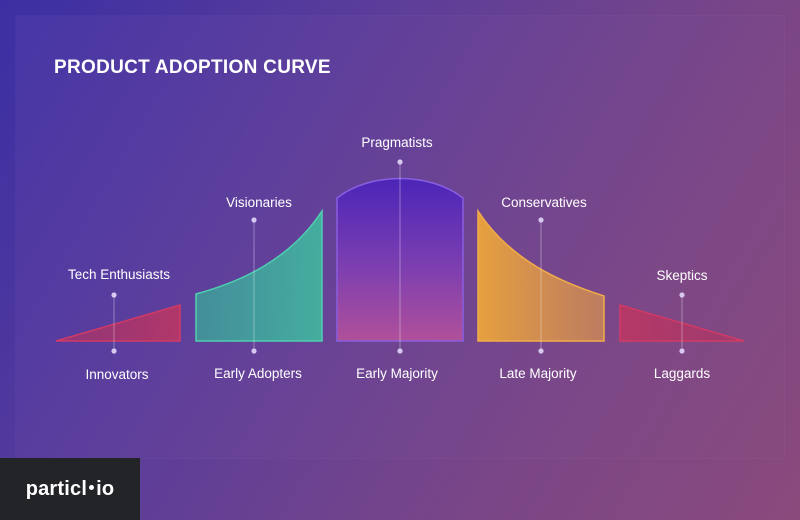  Describe the element at coordinates (92, 488) in the screenshot. I see `logo-dot` at that location.